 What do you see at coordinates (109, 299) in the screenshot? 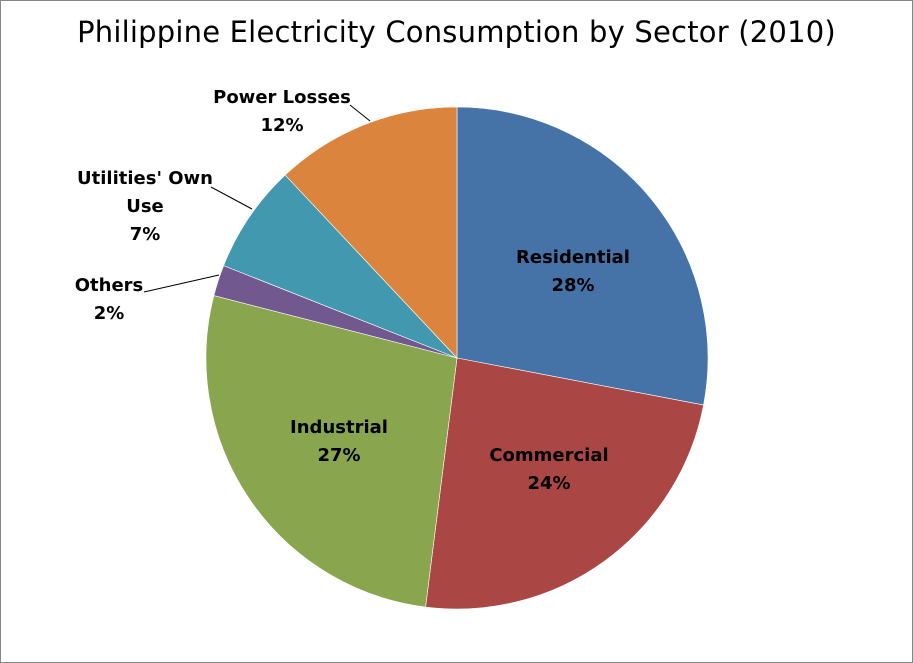
I see `data-label-others: Others 2%` at bounding box center [109, 299].